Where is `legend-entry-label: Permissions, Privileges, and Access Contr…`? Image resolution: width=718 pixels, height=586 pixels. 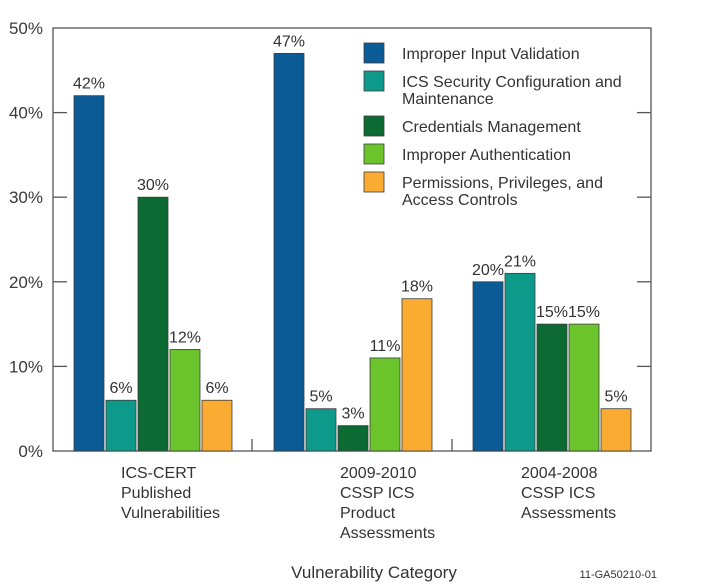 legend-entry-label: Permissions, Privileges, and Access Contr… is located at coordinates (502, 192).